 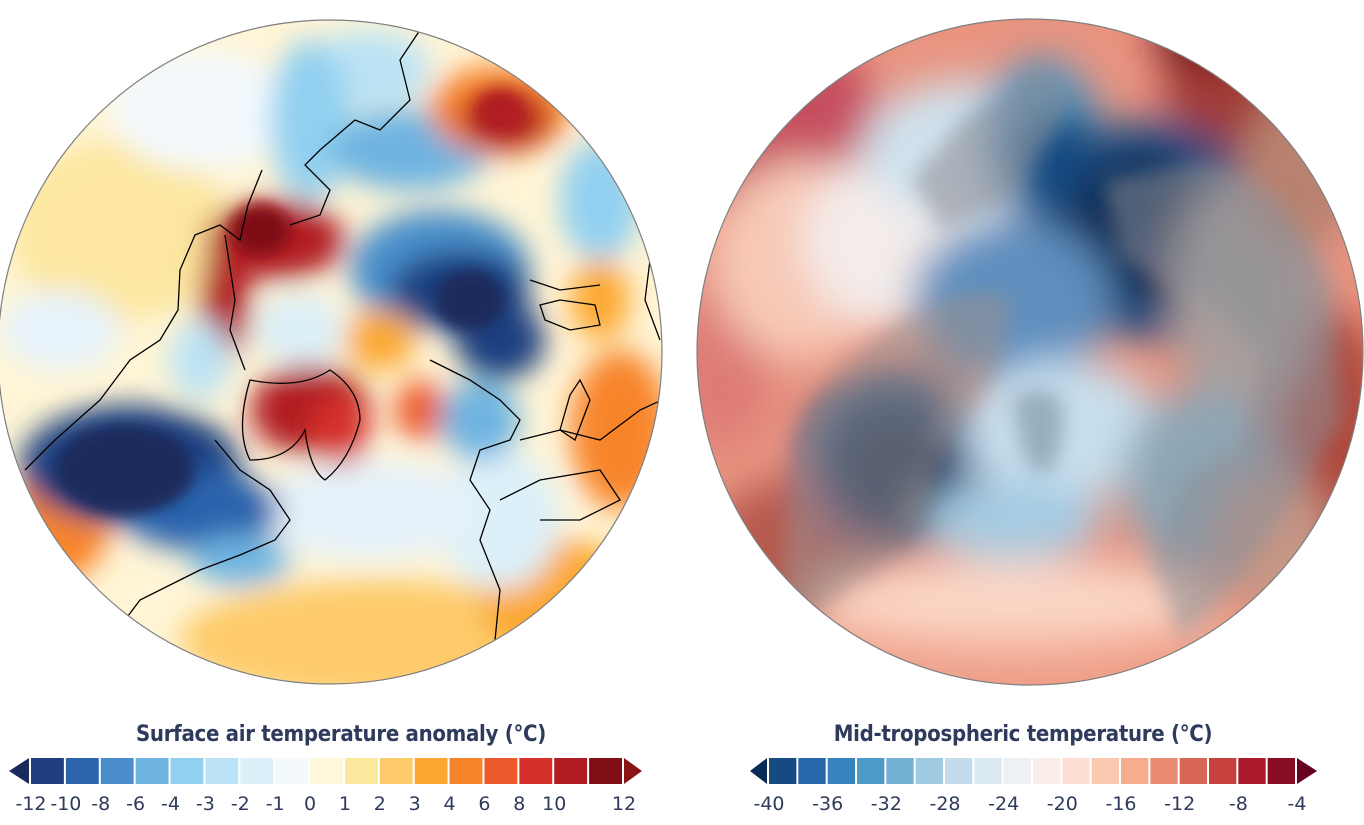 I want to click on colorbar-tick-label: 12, so click(x=624, y=804).